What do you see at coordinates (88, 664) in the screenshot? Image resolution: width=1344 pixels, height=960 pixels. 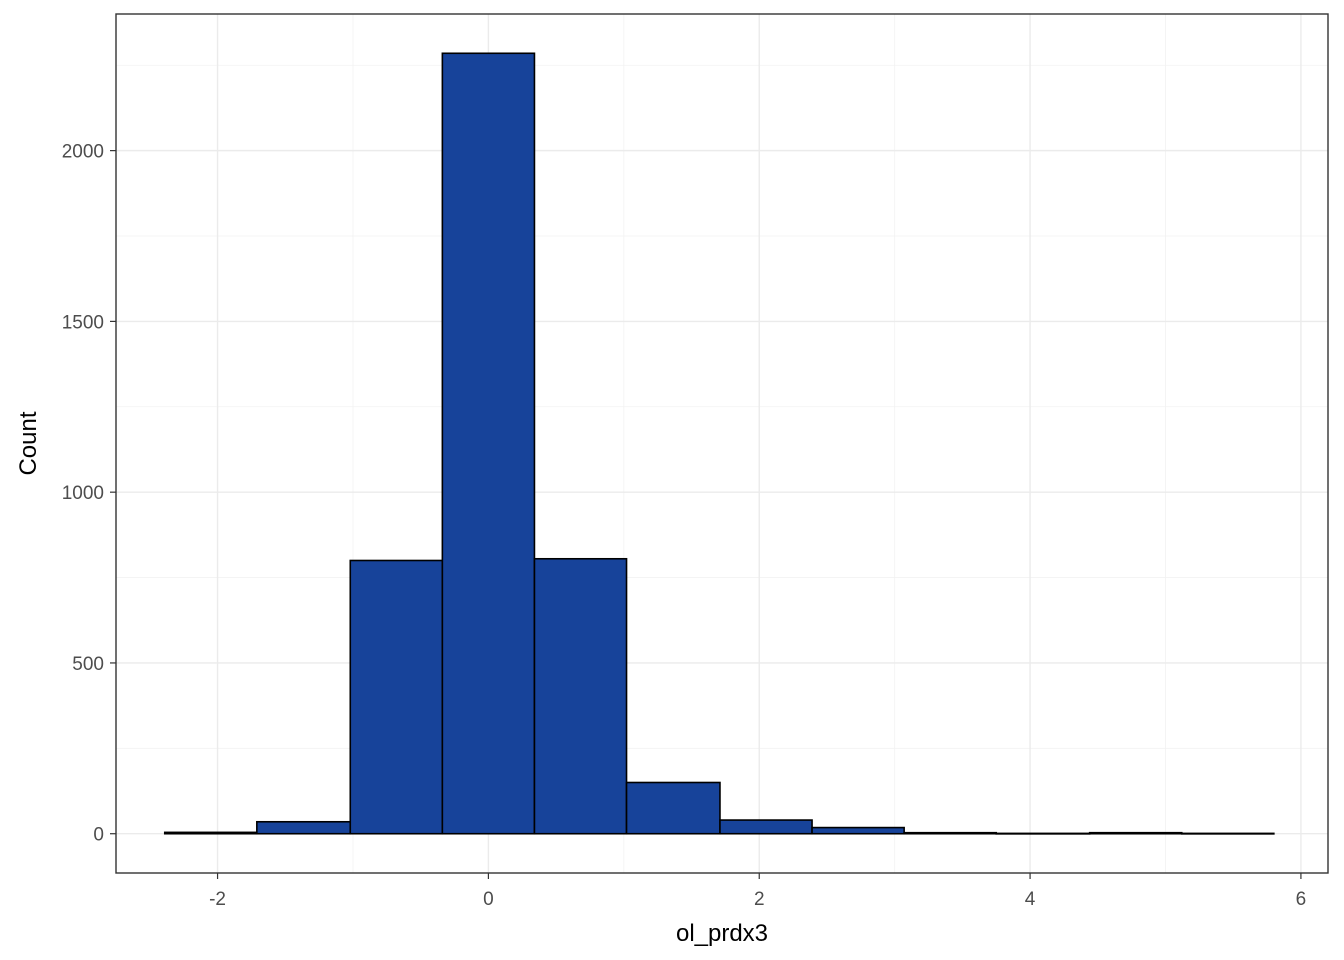 I see `y-tick-label: 500` at bounding box center [88, 664].